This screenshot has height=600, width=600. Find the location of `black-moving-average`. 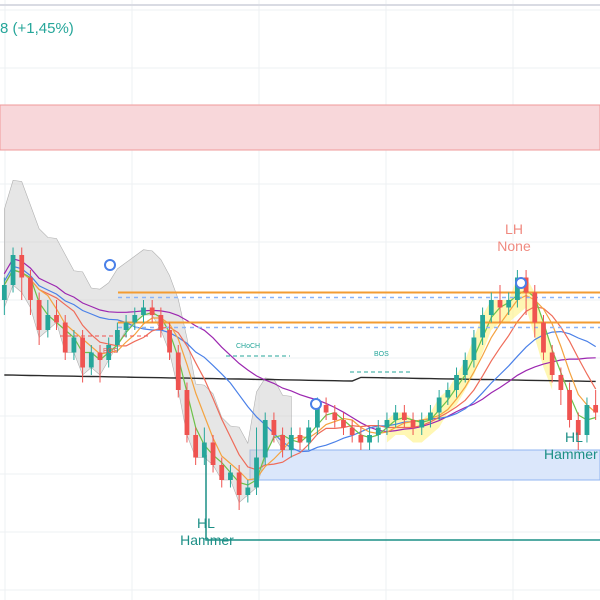

black-moving-average is located at coordinates (300, 378).